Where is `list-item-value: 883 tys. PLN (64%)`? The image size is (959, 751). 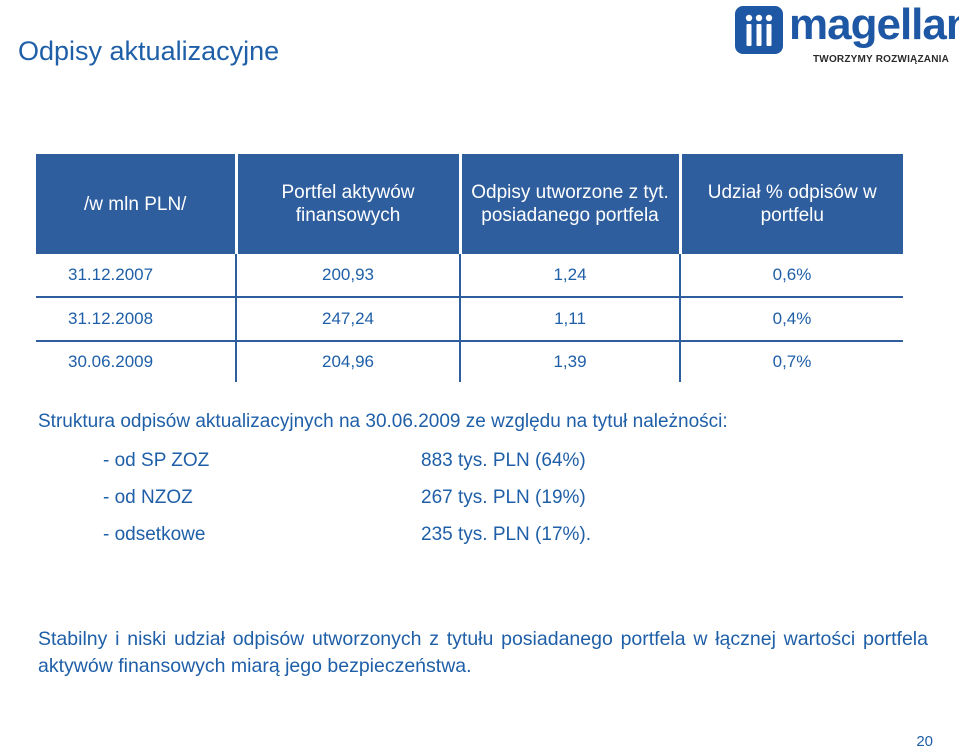 list-item-value: 883 tys. PLN (64%) is located at coordinates (503, 460).